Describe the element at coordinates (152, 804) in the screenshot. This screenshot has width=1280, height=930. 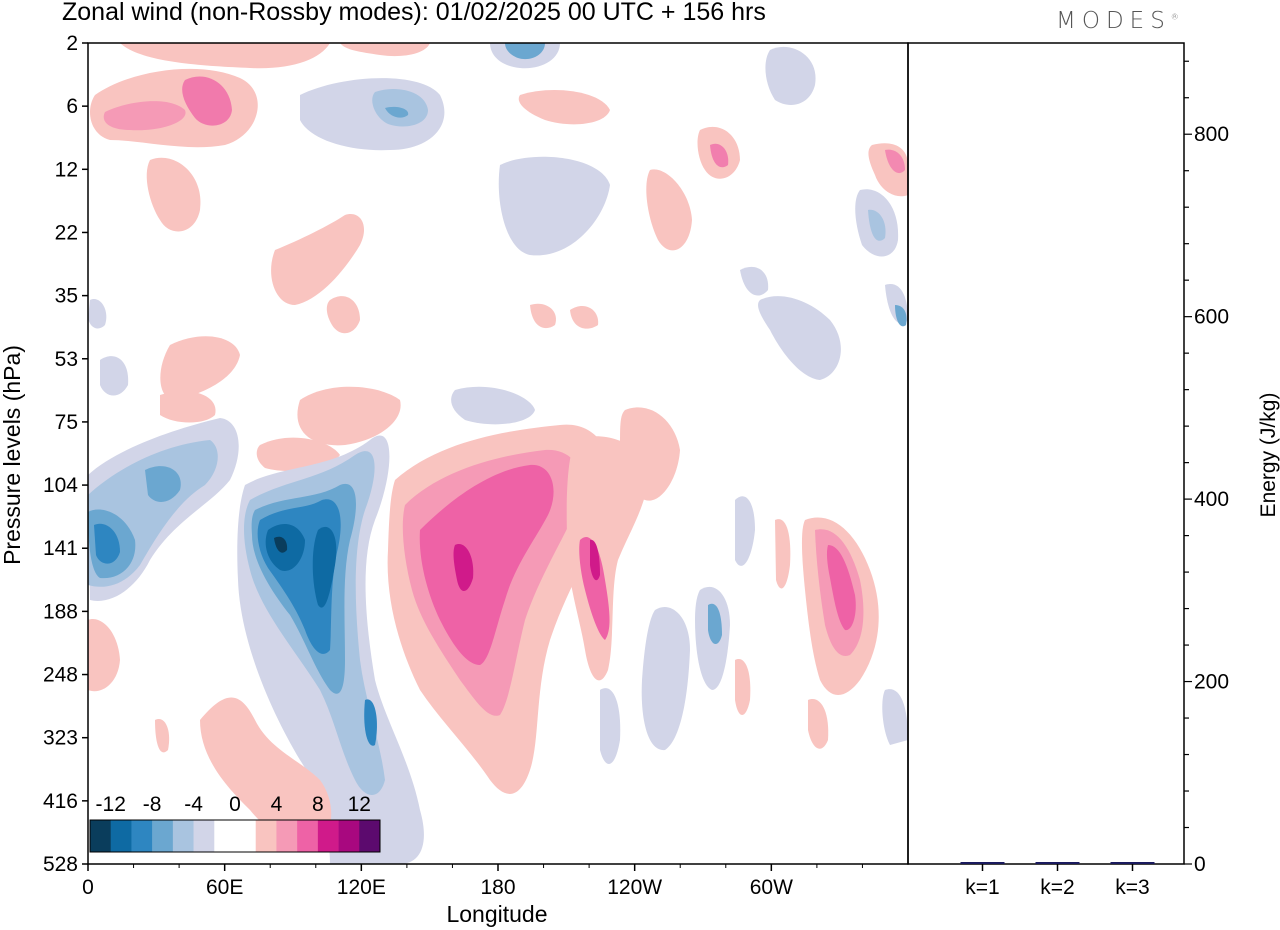
I see `colorbar-label: -8` at that location.